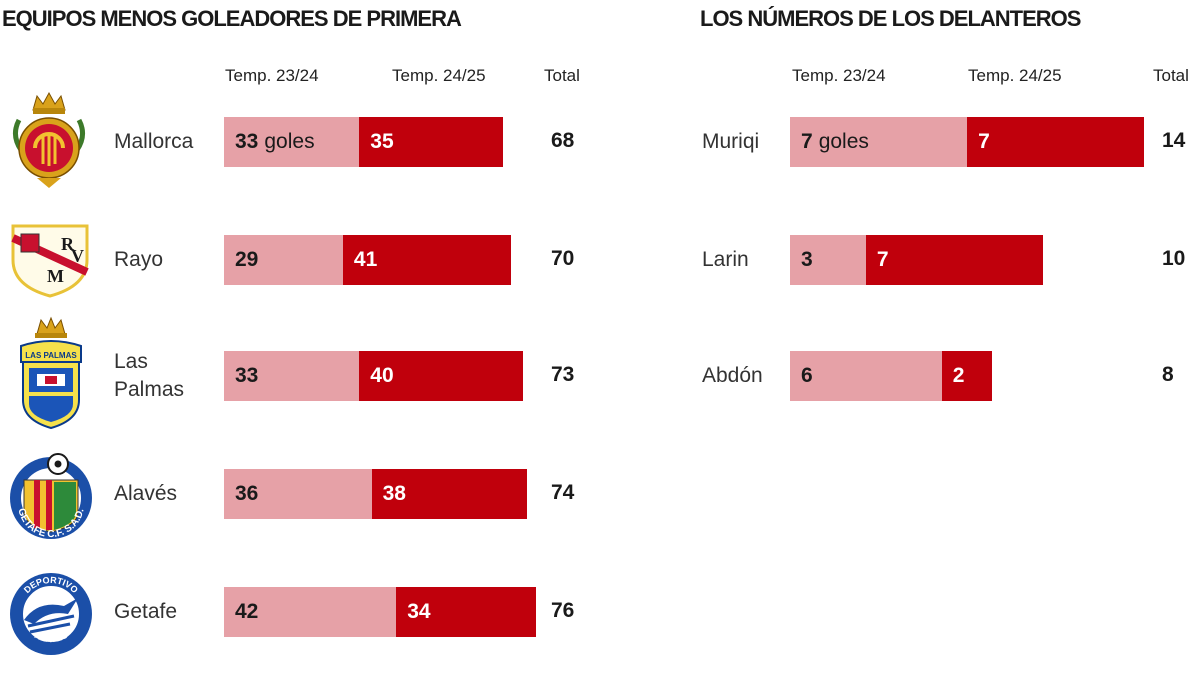 The width and height of the screenshot is (1200, 675). I want to click on svg-text: V, so click(77, 256).